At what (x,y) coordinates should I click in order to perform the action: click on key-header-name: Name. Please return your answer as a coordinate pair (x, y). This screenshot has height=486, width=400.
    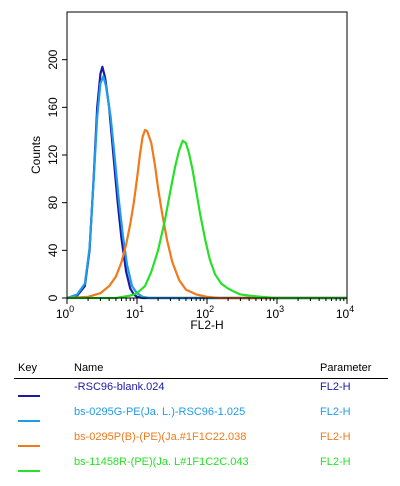
    Looking at the image, I should click on (89, 368).